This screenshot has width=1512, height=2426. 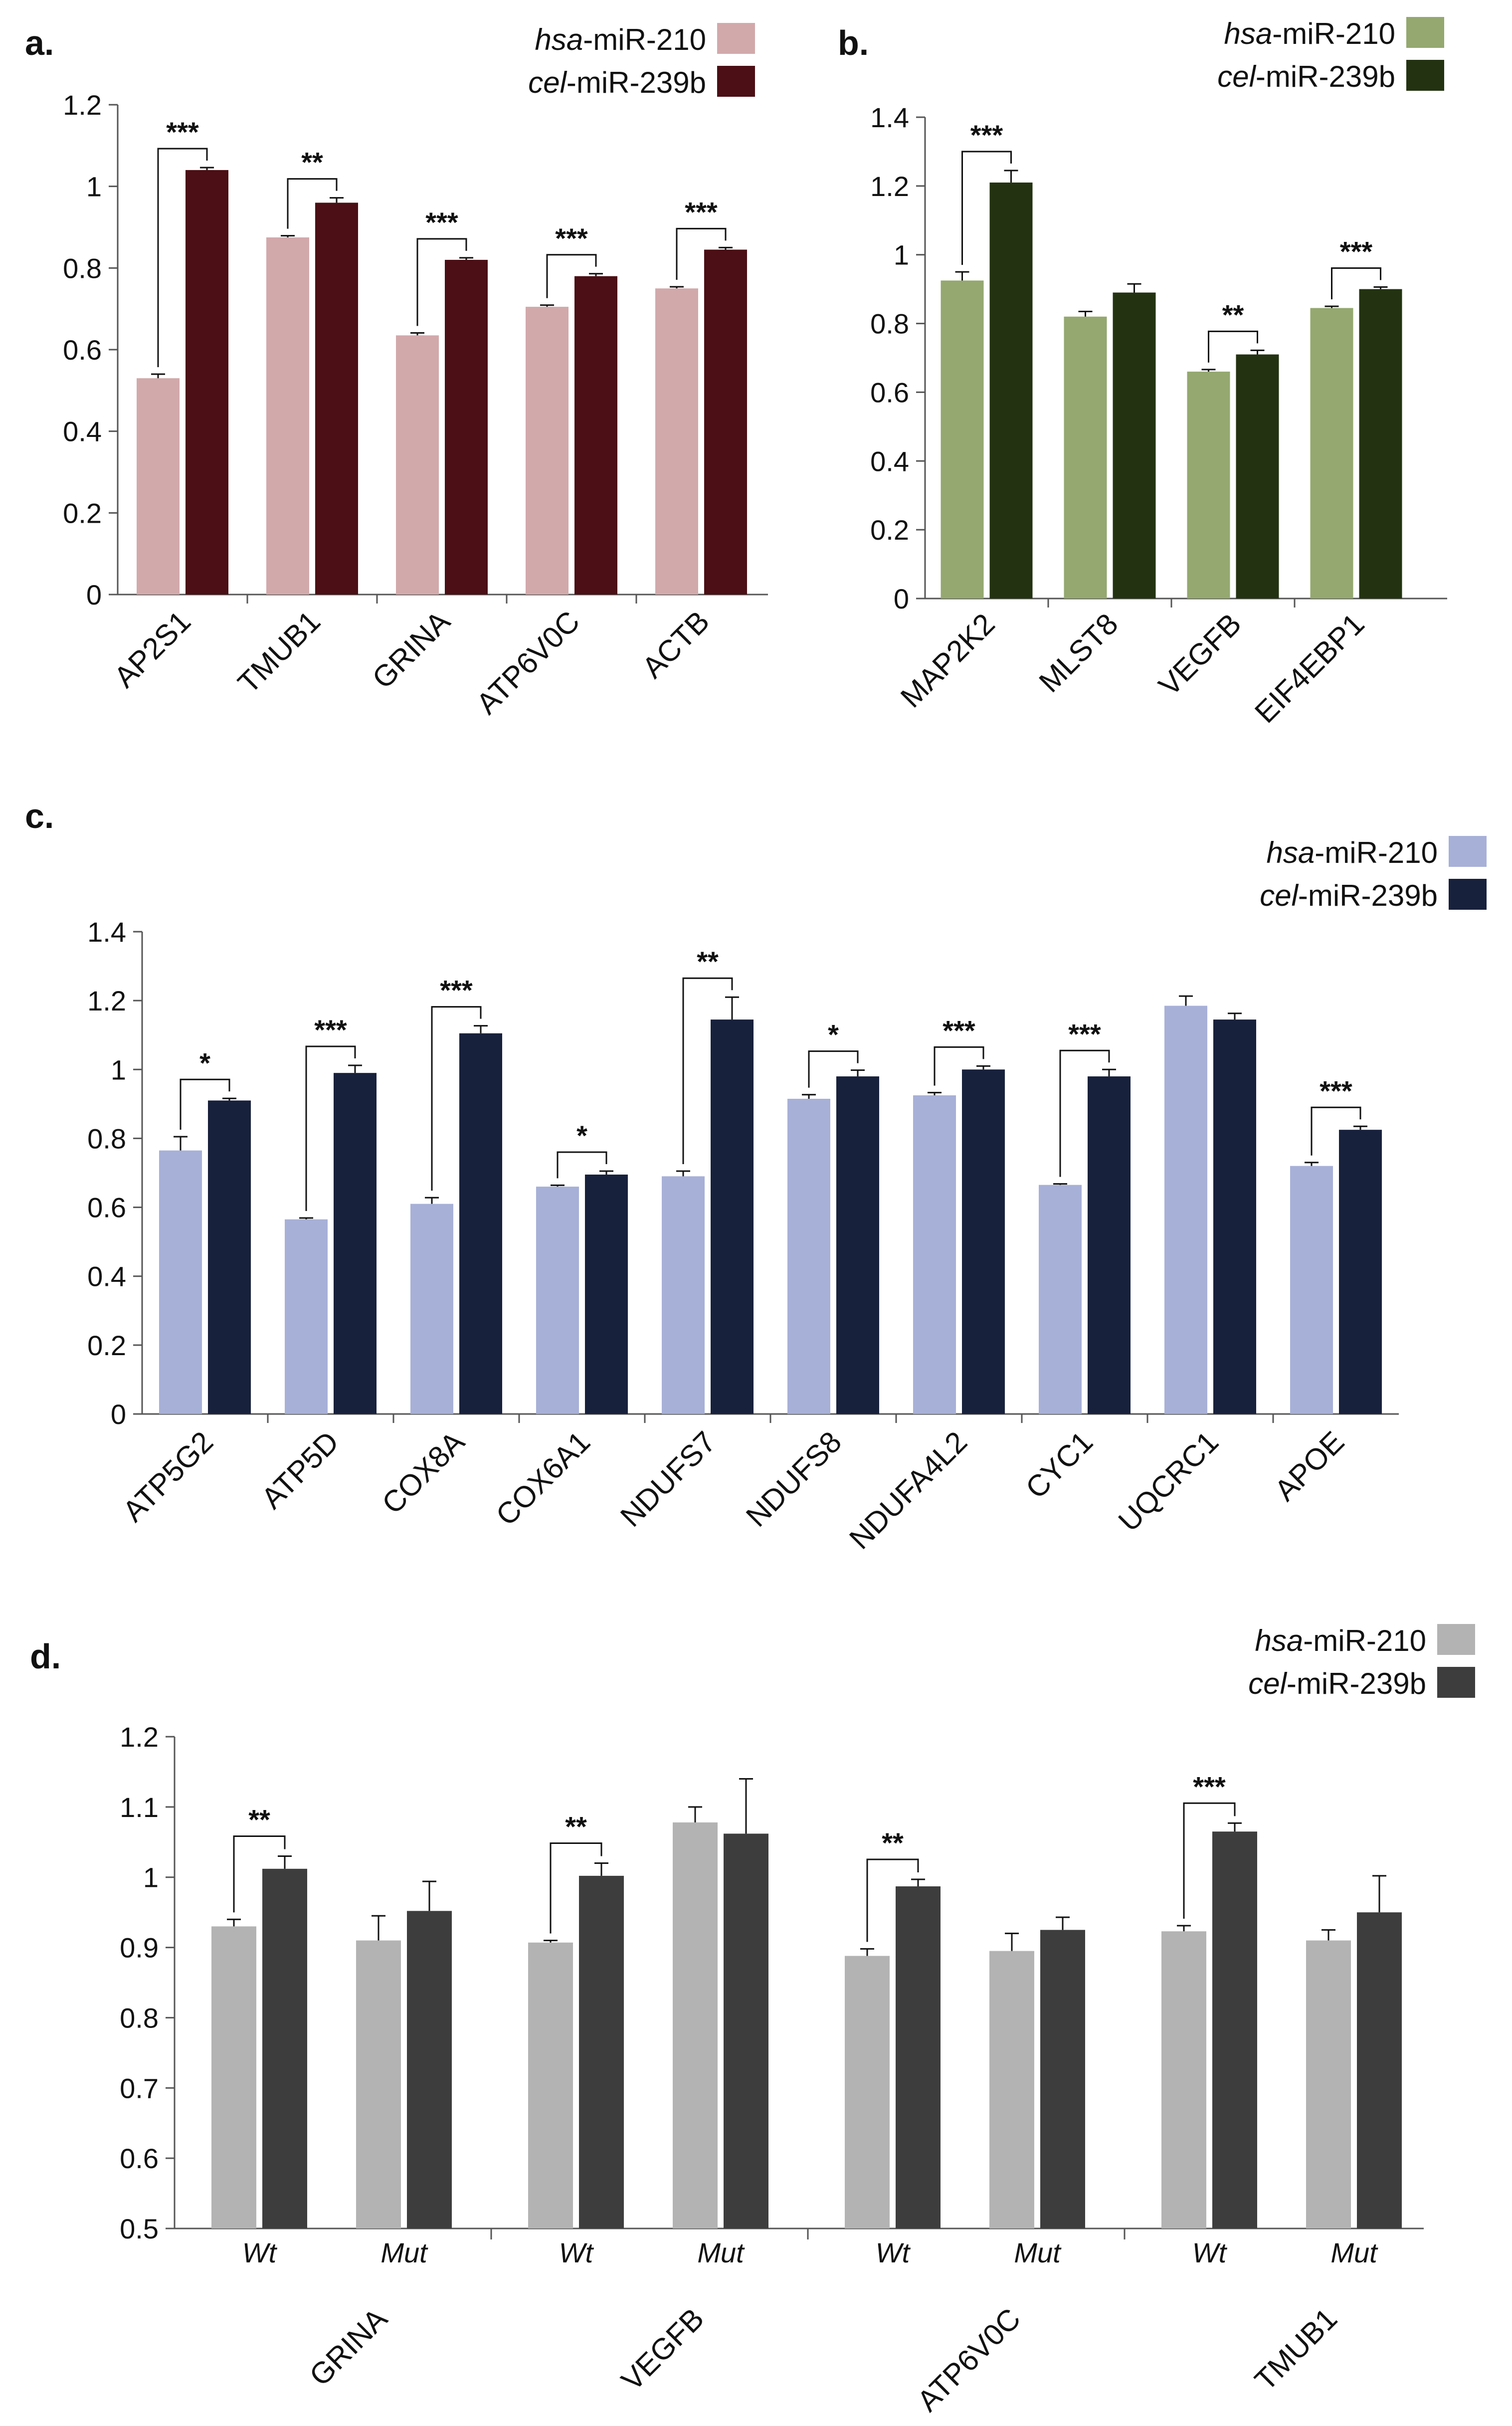 I want to click on y-tick-label: 0.2, so click(x=82, y=513).